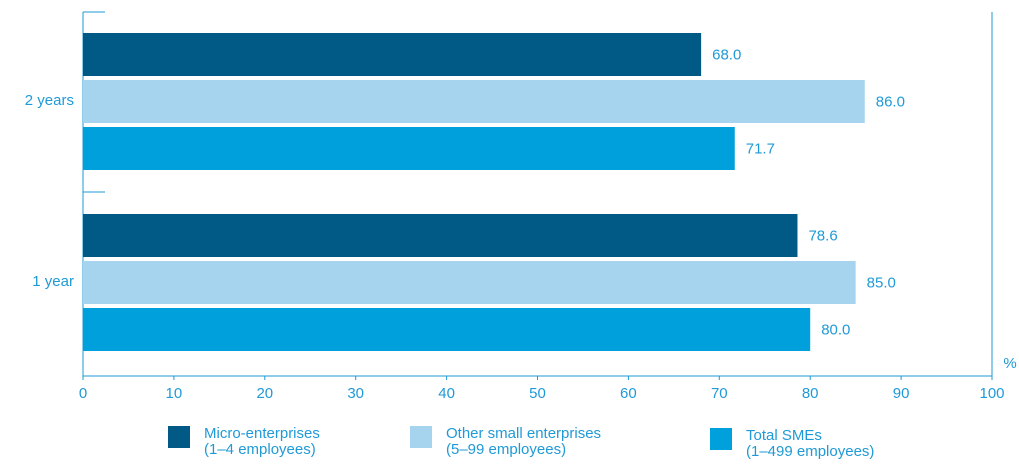 Image resolution: width=1019 pixels, height=468 pixels. I want to click on data-label: 85.0, so click(881, 283).